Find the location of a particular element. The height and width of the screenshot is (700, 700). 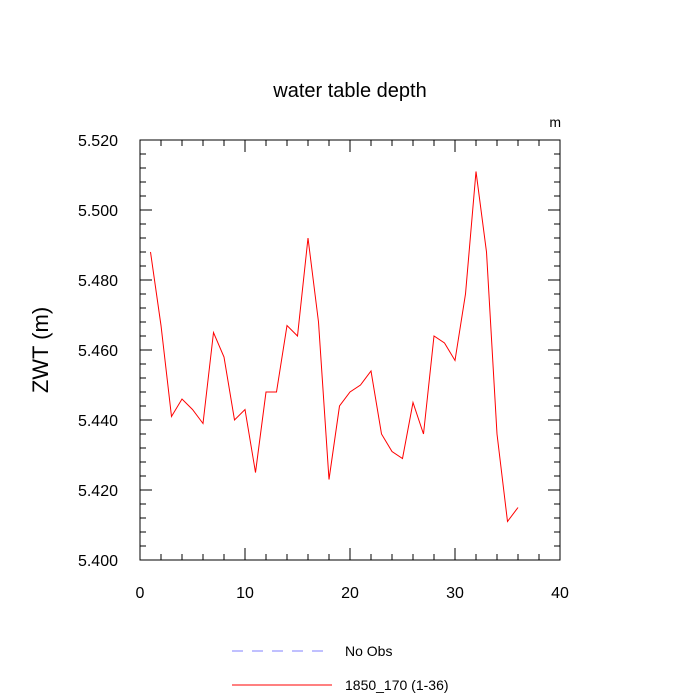

x-tick-label: 30 is located at coordinates (455, 593).